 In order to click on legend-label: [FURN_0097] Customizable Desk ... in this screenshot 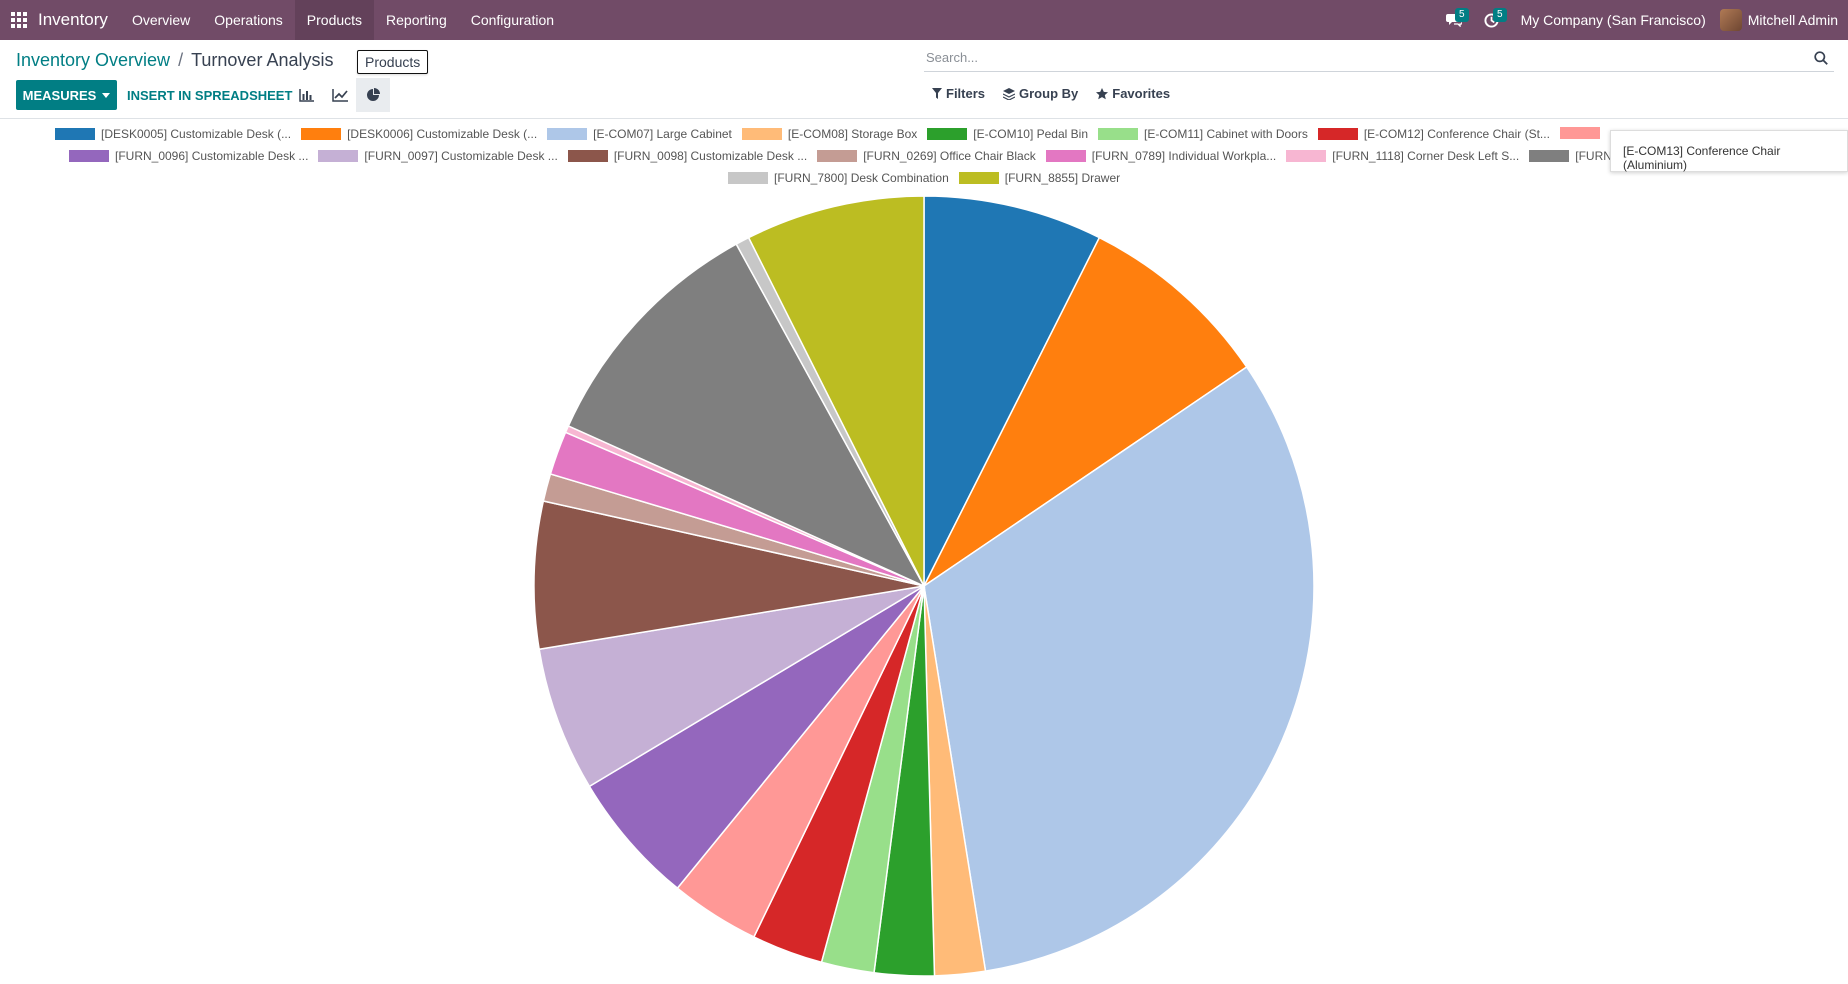, I will do `click(461, 156)`.